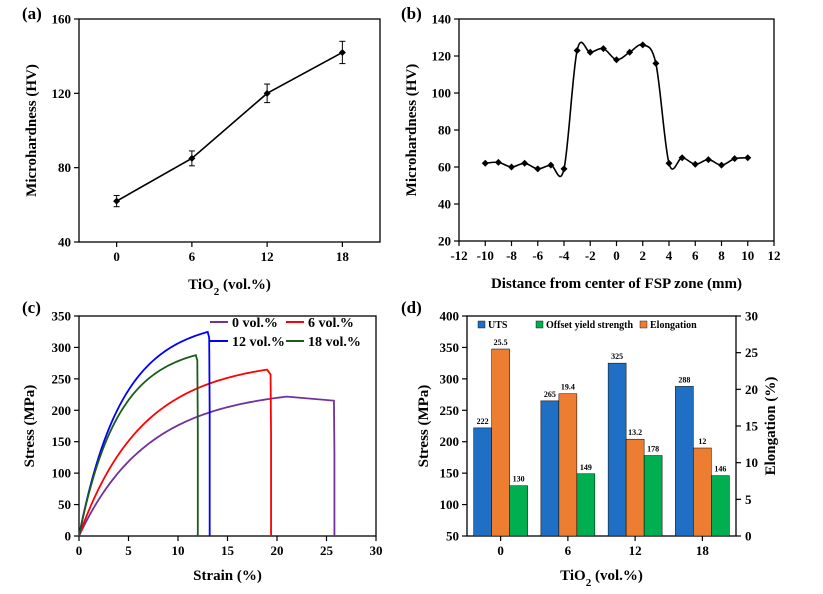  I want to click on b-xtick-8-label: 4, so click(669, 255).